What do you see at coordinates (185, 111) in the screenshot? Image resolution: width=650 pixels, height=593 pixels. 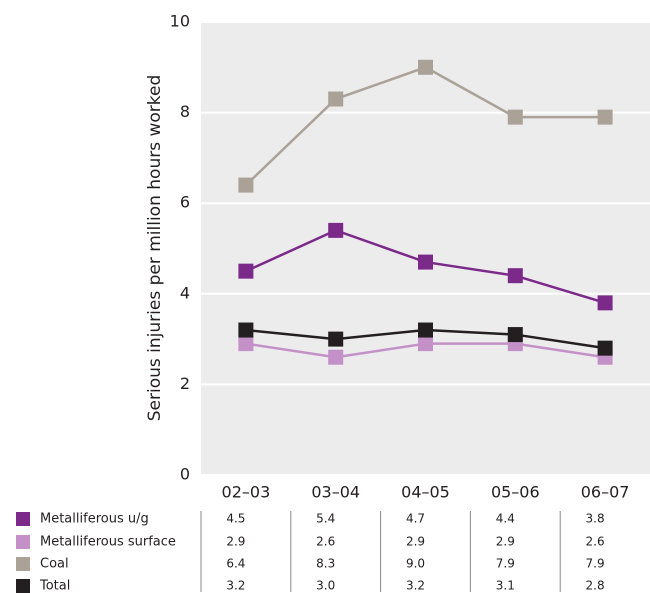 I see `y-tick-label: 8` at bounding box center [185, 111].